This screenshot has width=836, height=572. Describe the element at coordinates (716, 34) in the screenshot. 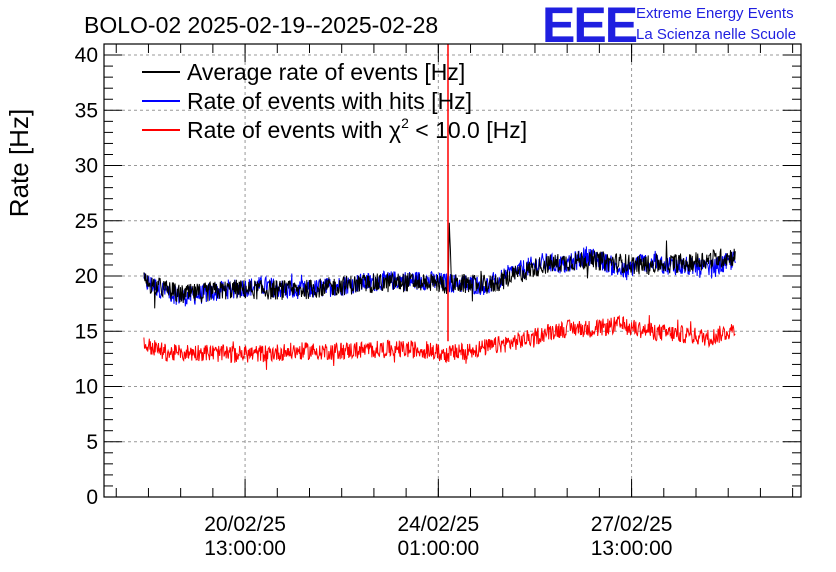

I see `logo-line-2: La Scienza nelle Scuole` at that location.